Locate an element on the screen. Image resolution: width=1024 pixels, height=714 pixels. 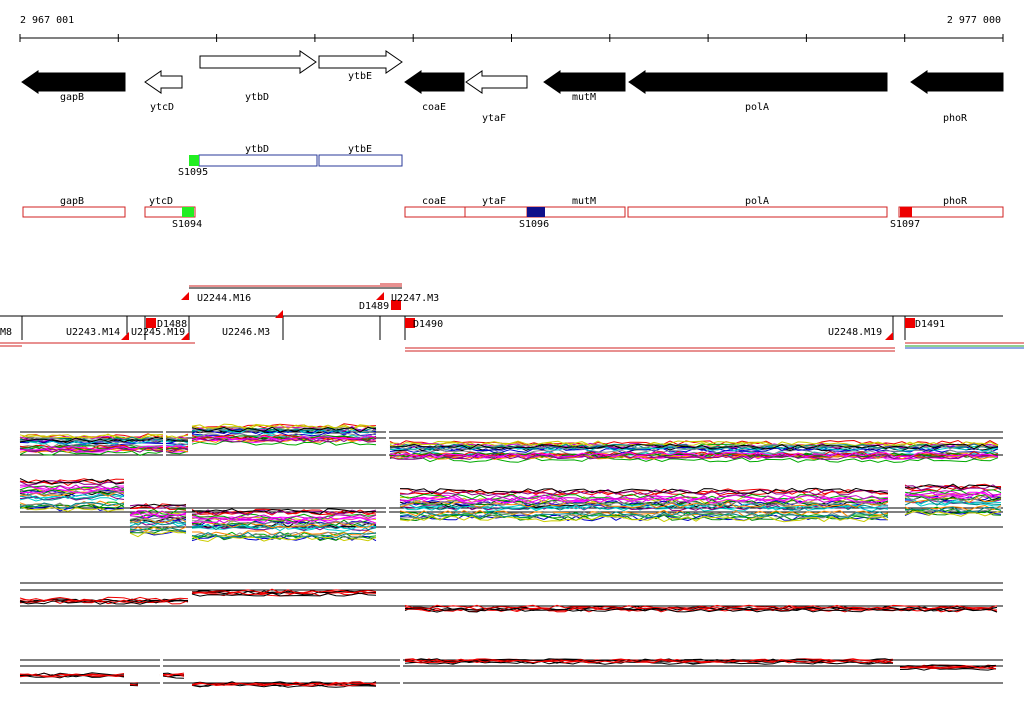
segment-label: D1491 is located at coordinates (930, 324).